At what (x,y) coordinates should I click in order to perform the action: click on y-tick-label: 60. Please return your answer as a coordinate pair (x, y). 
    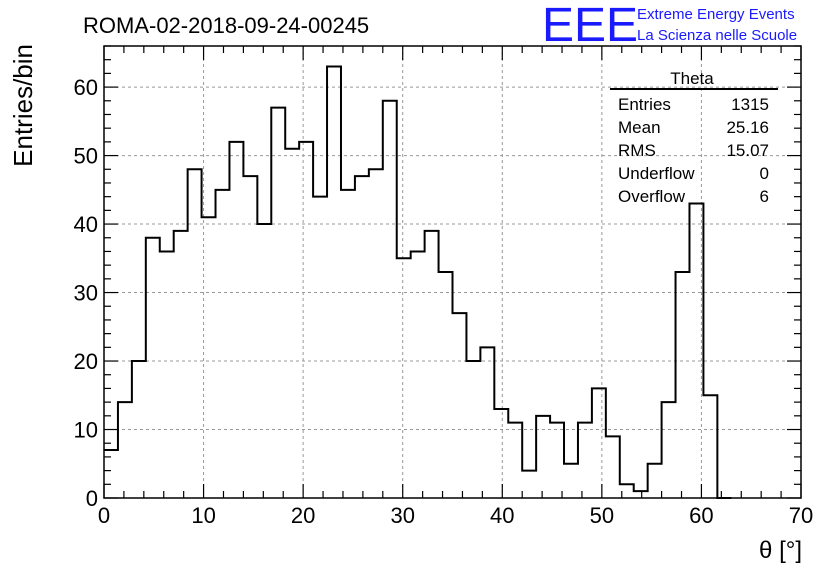
    Looking at the image, I should click on (86, 87).